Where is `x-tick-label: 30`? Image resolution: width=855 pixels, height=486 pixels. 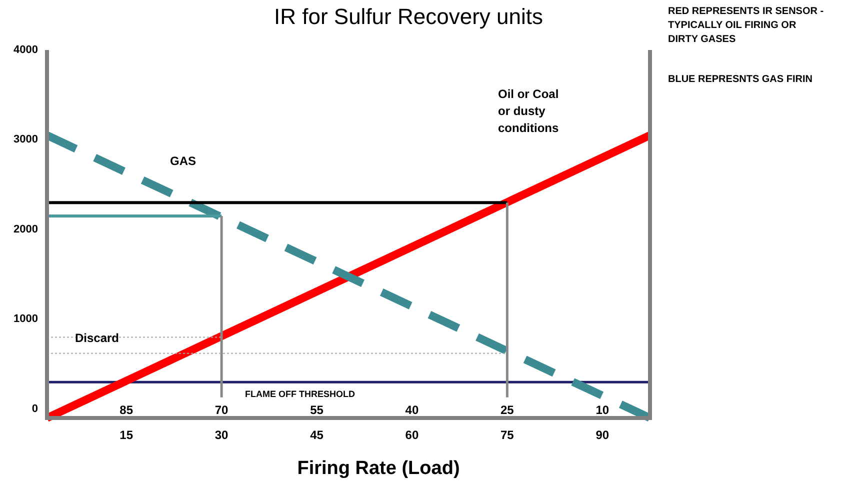 x-tick-label: 30 is located at coordinates (221, 435).